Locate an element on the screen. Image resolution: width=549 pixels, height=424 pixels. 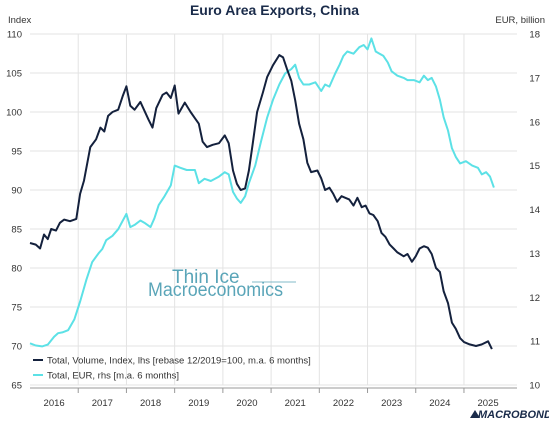
left-tick-label: 90 is located at coordinates (16, 191).